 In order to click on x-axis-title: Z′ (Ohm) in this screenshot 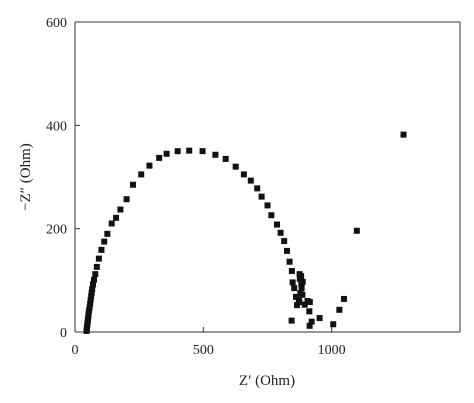, I will do `click(267, 381)`.